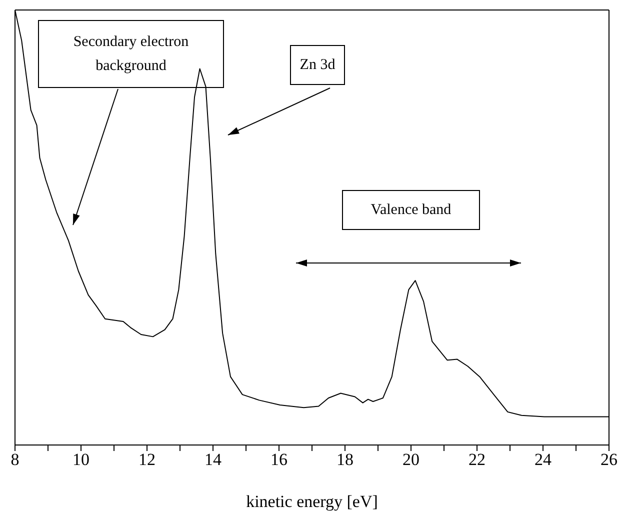 This screenshot has width=621, height=525. Describe the element at coordinates (15, 460) in the screenshot. I see `x-tick-label: 8` at that location.